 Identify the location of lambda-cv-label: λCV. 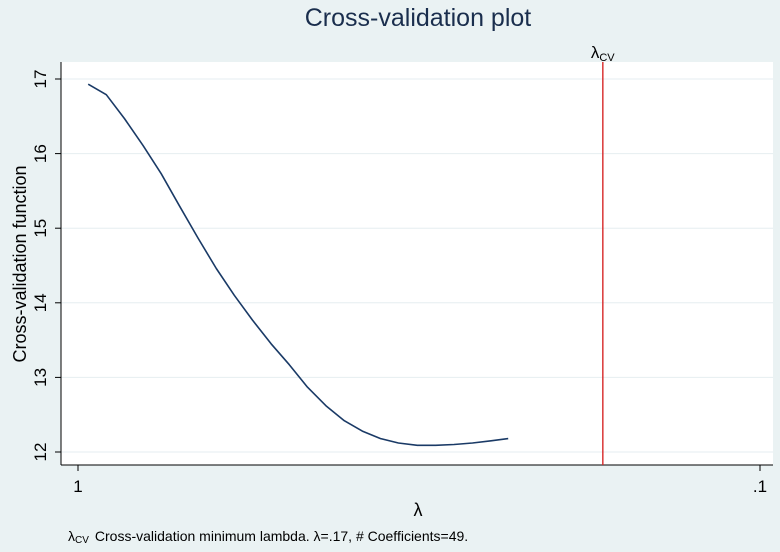
(603, 53).